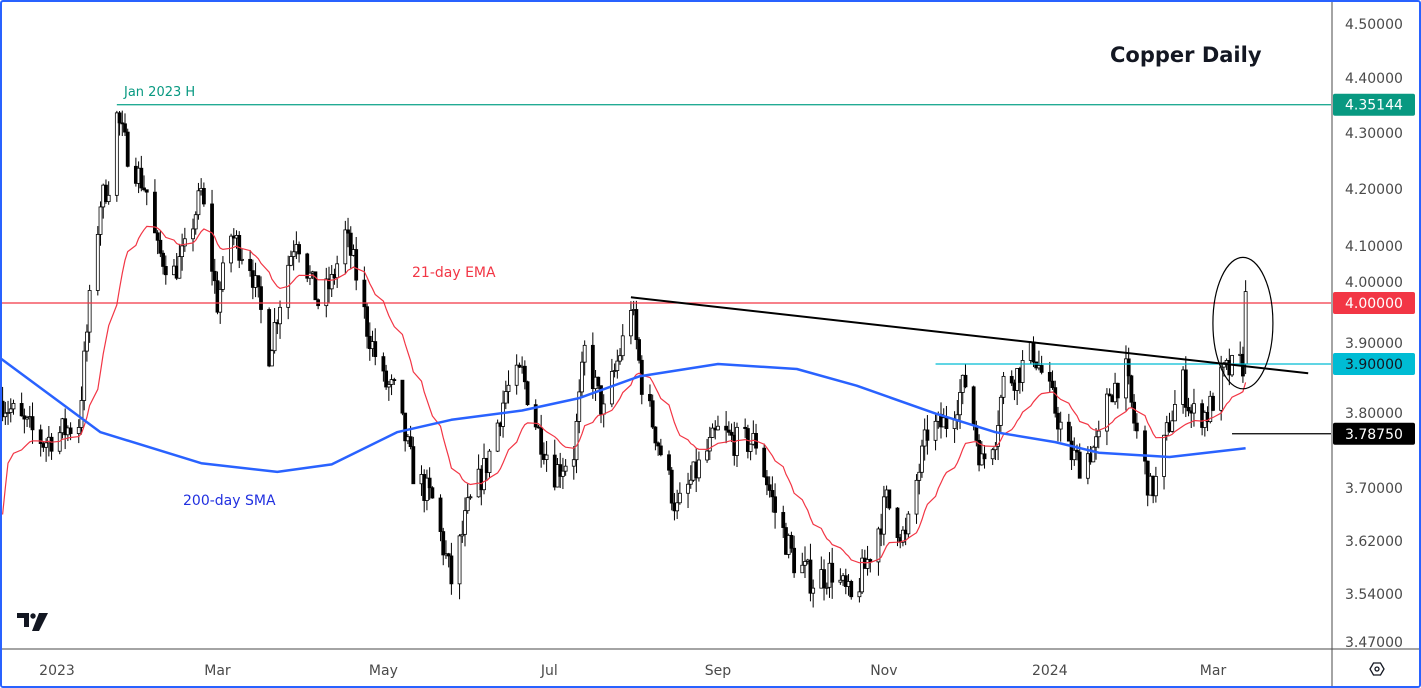 The width and height of the screenshot is (1421, 688). What do you see at coordinates (1243, 323) in the screenshot?
I see `highlight-ellipse` at bounding box center [1243, 323].